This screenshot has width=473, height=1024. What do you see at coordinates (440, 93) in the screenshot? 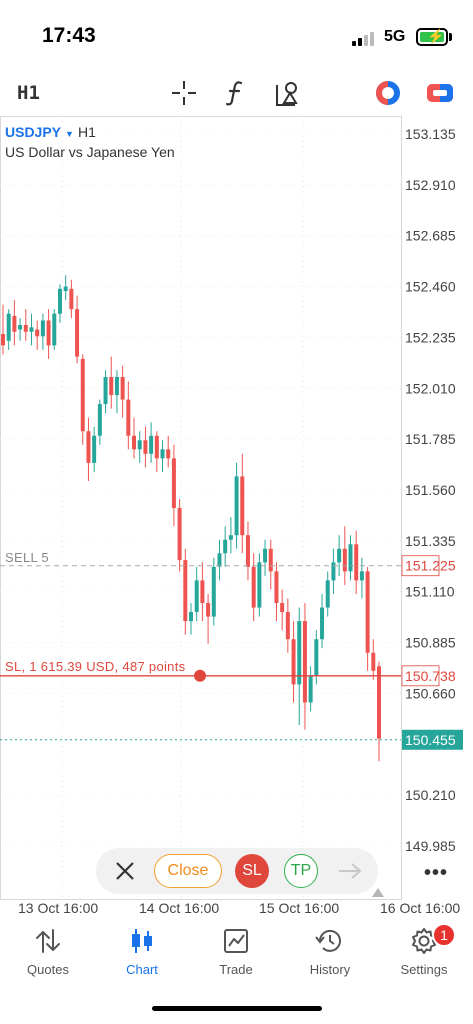
I see `trade-panel-icon` at bounding box center [440, 93].